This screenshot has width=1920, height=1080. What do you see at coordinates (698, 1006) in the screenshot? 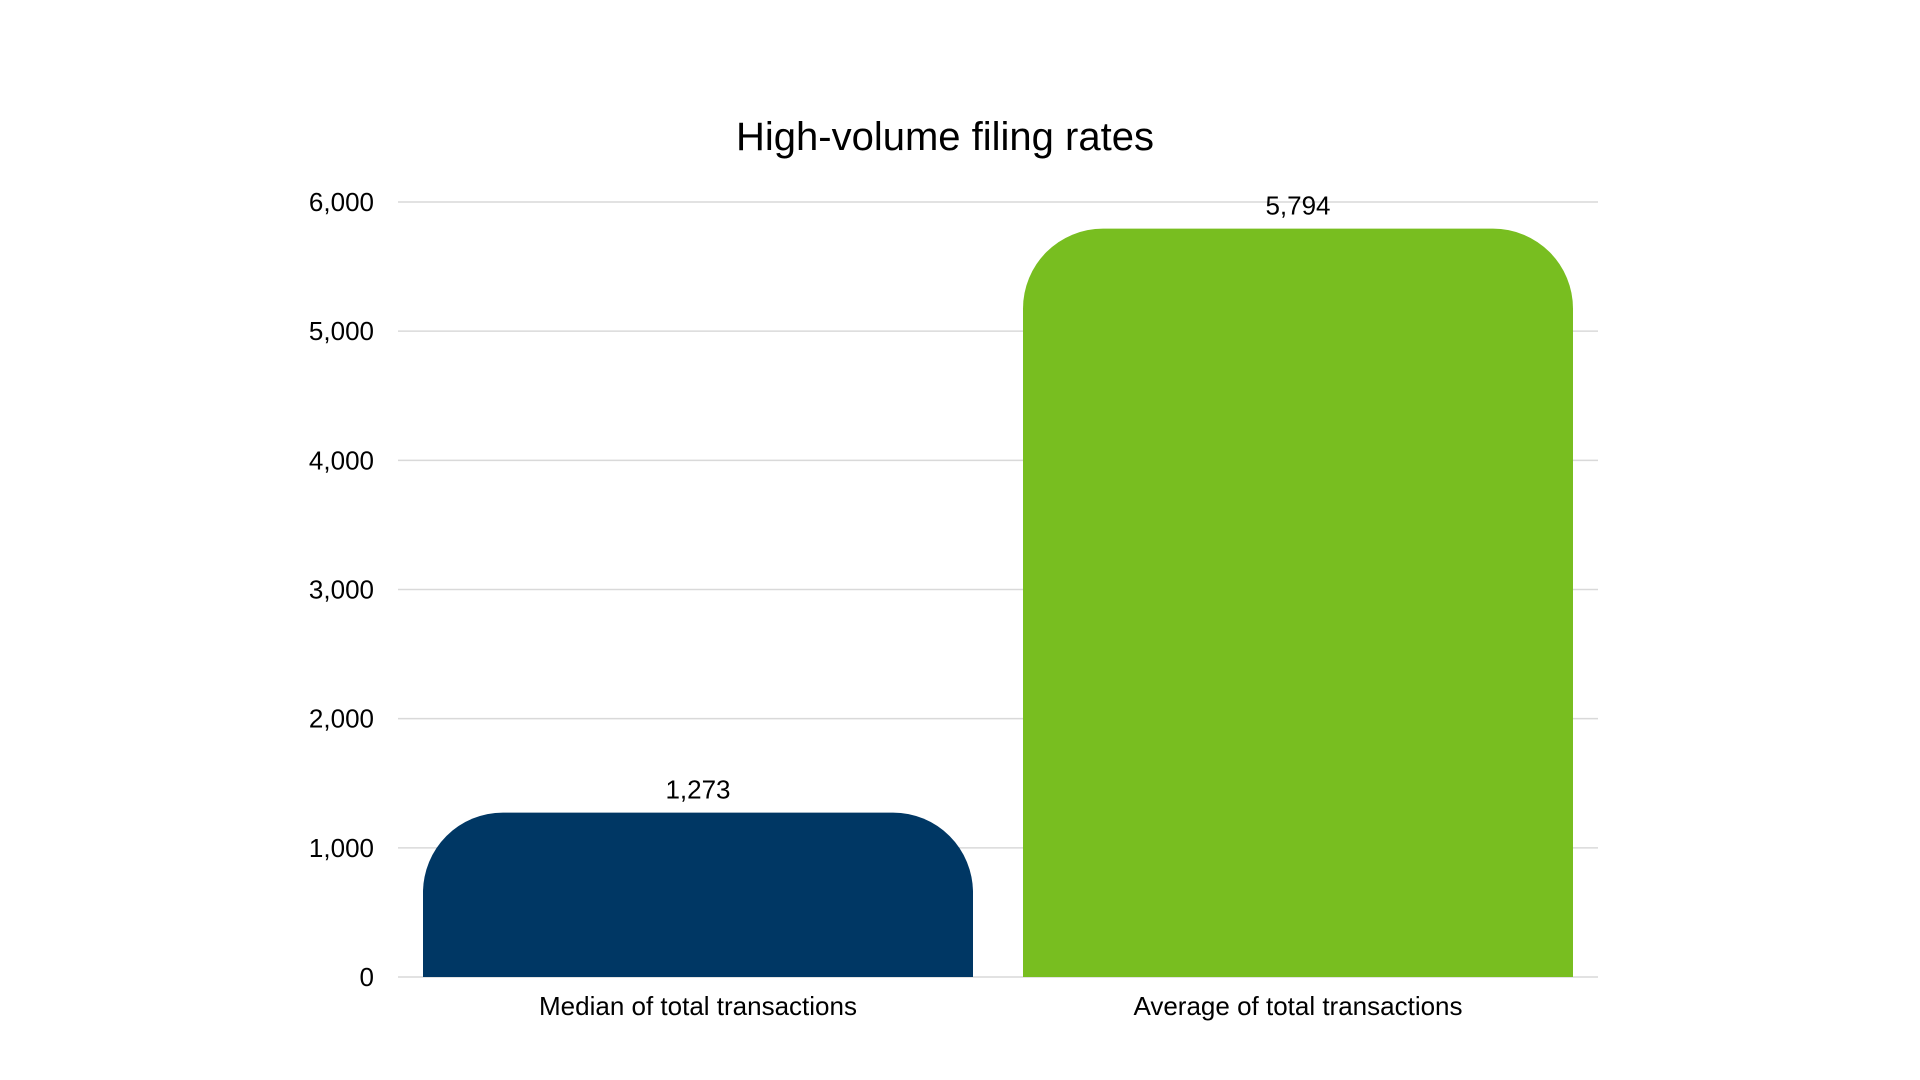
I see `x-category-label: Median of total transactions` at bounding box center [698, 1006].